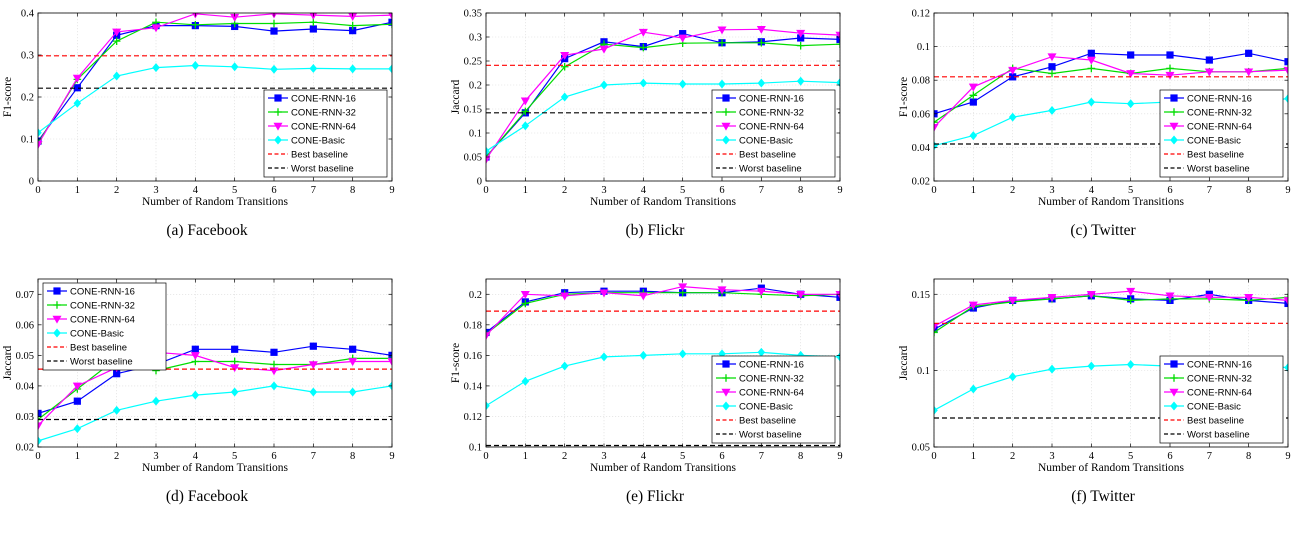  What do you see at coordinates (473, 325) in the screenshot?
I see `y-tick-label: 0.18` at bounding box center [473, 325].